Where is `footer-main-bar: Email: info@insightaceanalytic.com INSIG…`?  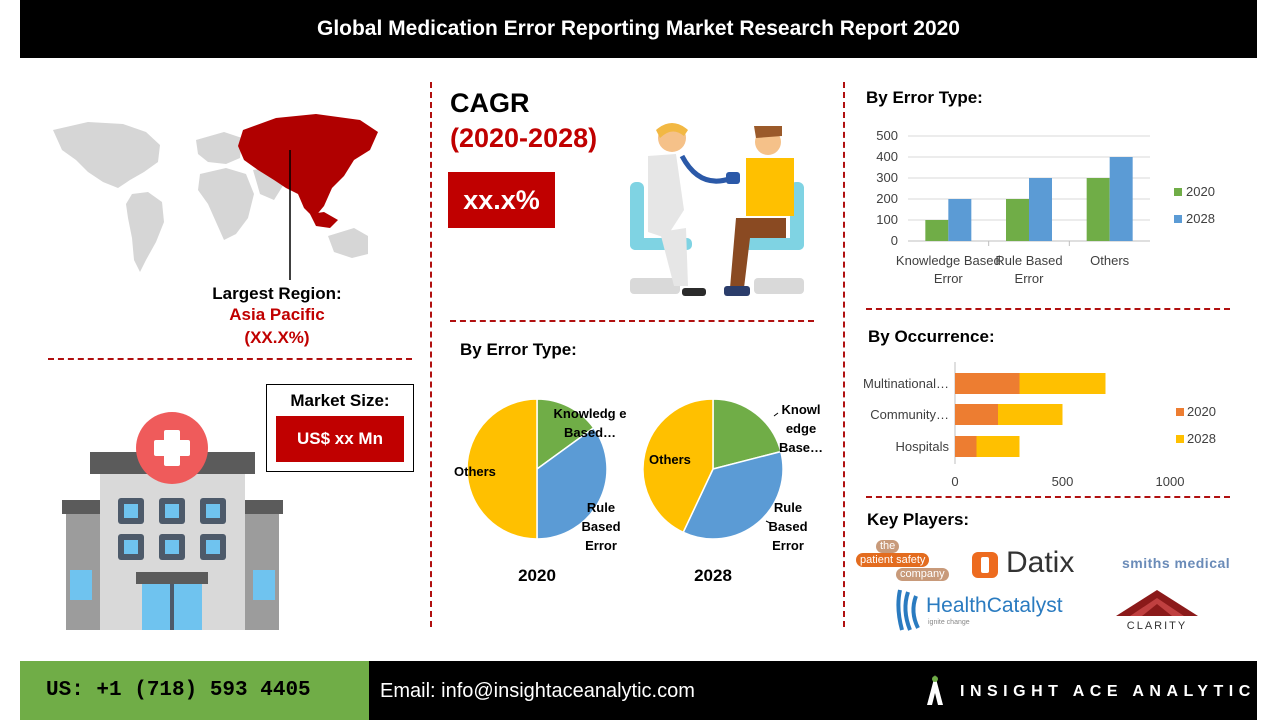 footer-main-bar: Email: info@insightaceanalytic.com INSIG… is located at coordinates (813, 690).